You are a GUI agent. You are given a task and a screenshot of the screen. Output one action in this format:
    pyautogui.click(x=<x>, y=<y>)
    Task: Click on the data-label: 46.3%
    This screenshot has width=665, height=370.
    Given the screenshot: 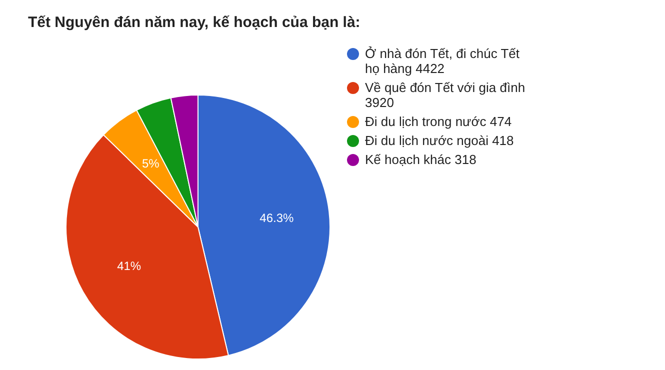 What is the action you would take?
    pyautogui.click(x=277, y=217)
    